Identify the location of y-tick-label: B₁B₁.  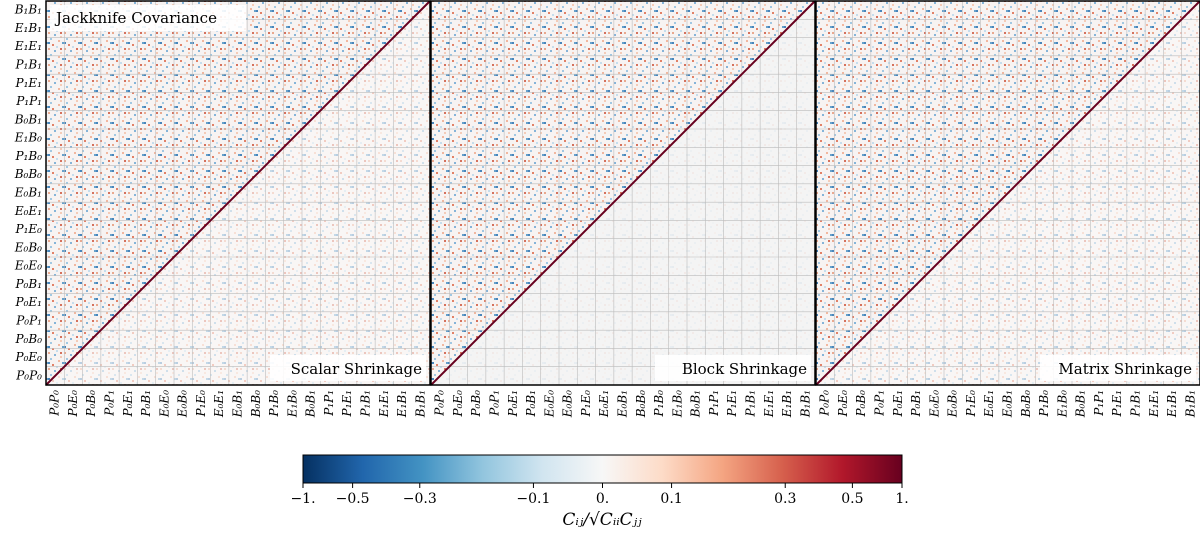
(28, 10).